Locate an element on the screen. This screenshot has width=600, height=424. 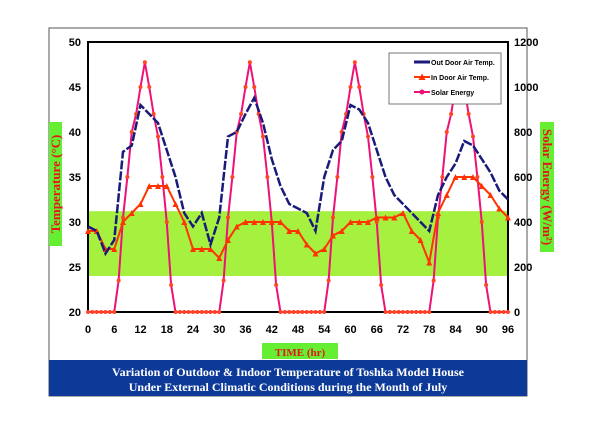
y2-tick-label: 0 is located at coordinates (517, 313).